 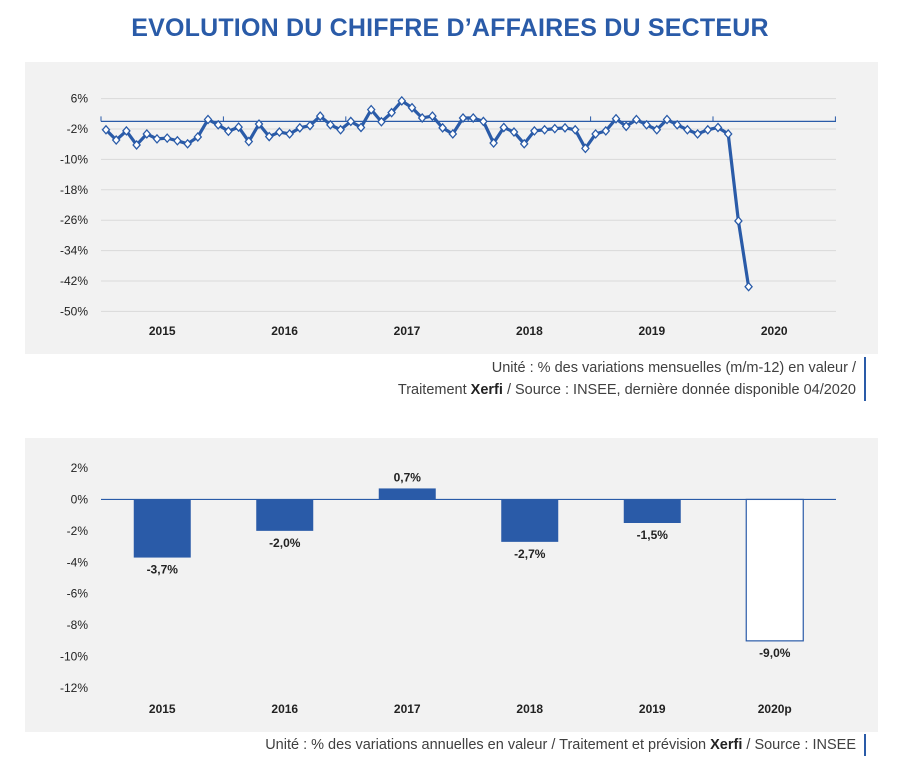 What do you see at coordinates (162, 331) in the screenshot?
I see `x-tick-label: 2015` at bounding box center [162, 331].